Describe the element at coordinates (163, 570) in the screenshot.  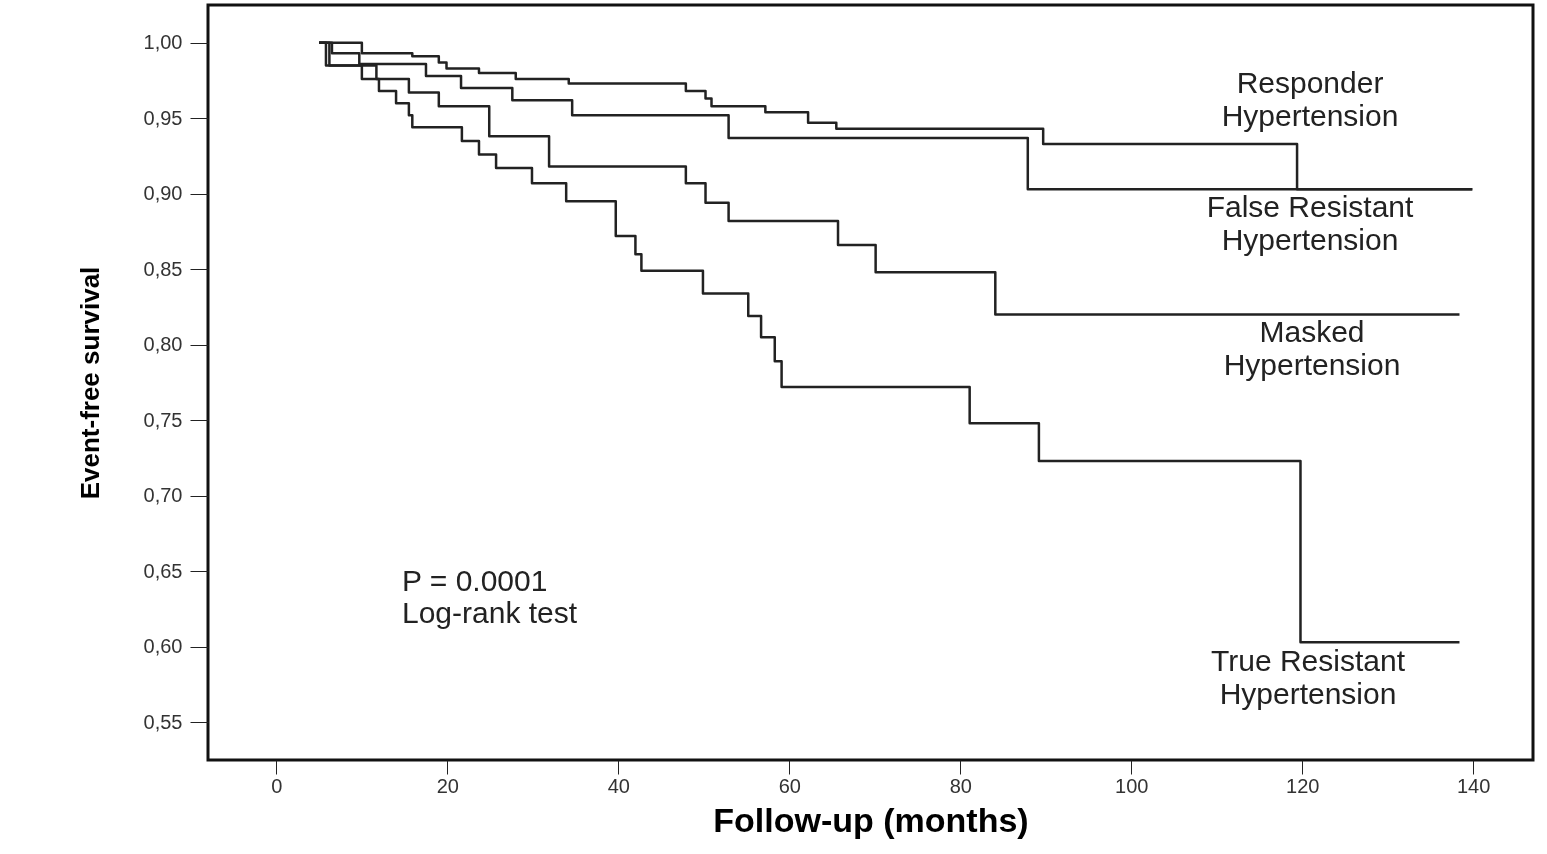
I see `y-tick-label: 0,65` at that location.